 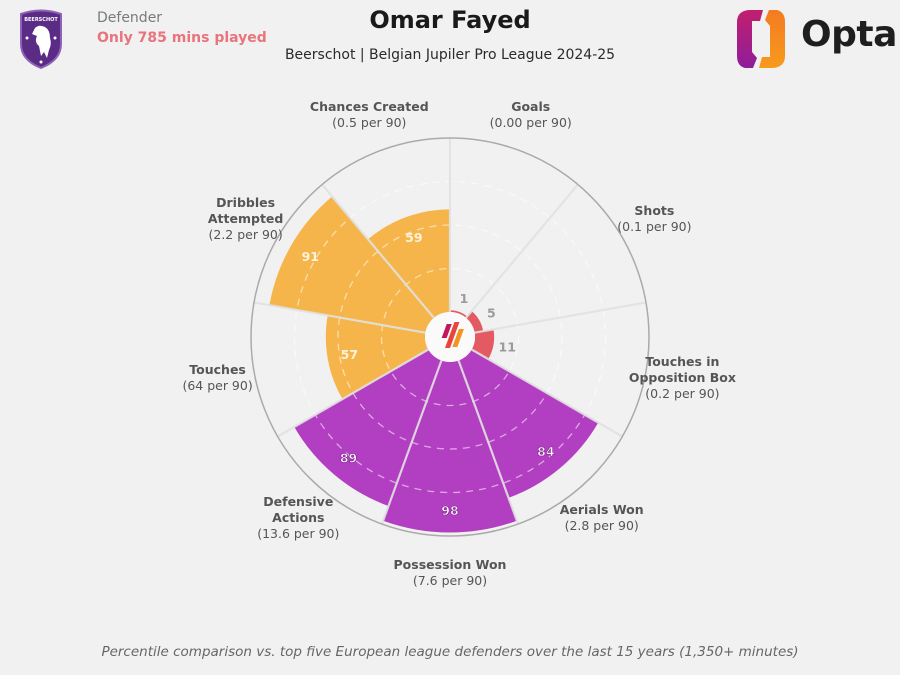 I want to click on wedge-goals, so click(x=459, y=314).